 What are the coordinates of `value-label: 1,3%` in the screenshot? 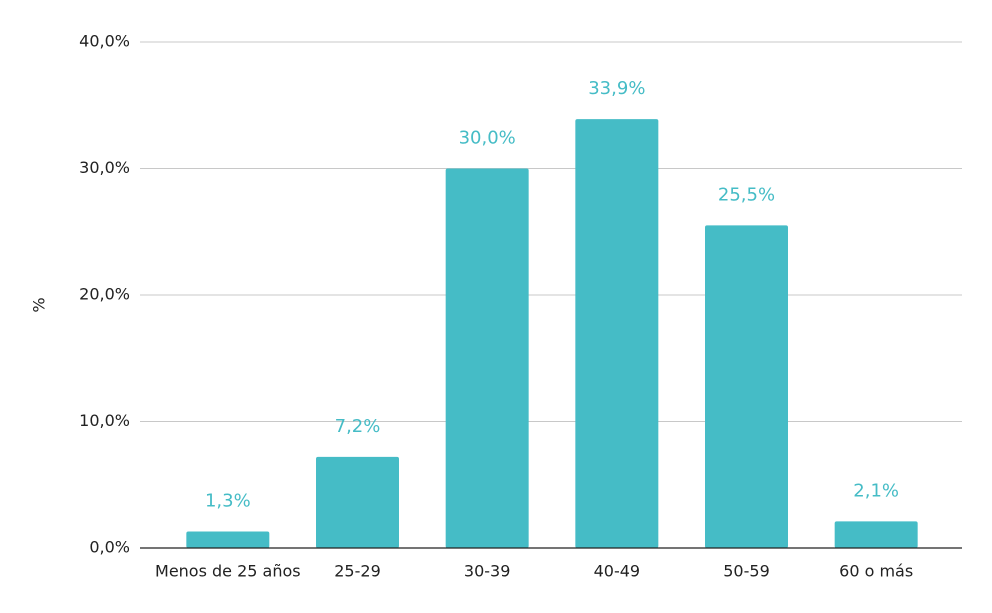 It's located at (228, 501).